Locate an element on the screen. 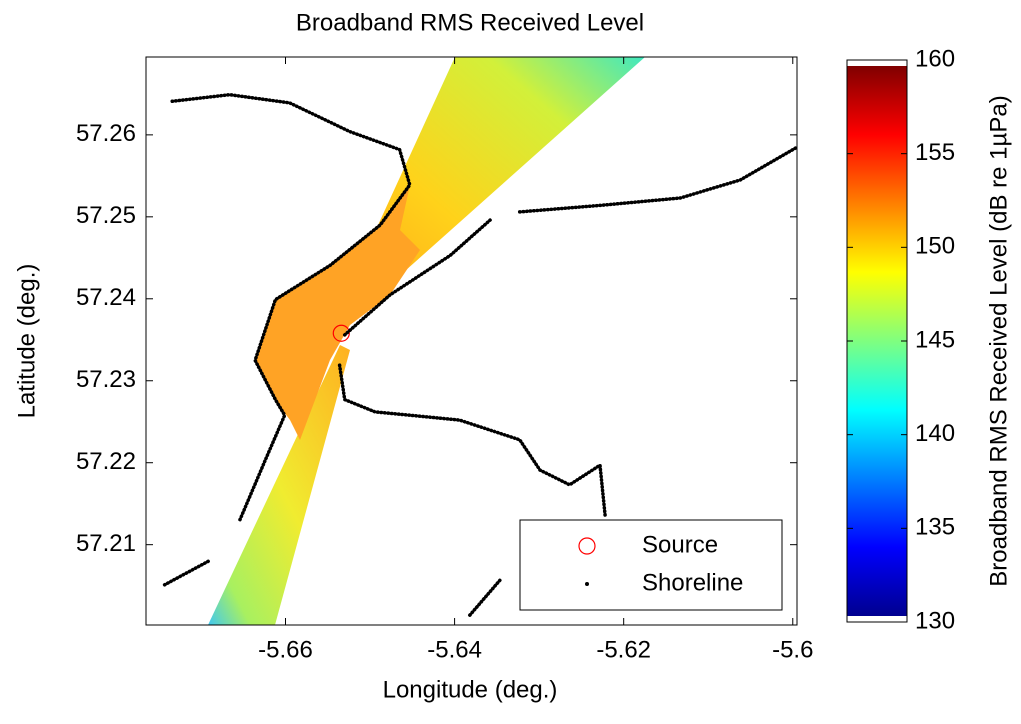 The height and width of the screenshot is (724, 1021). source-marker is located at coordinates (341, 333).